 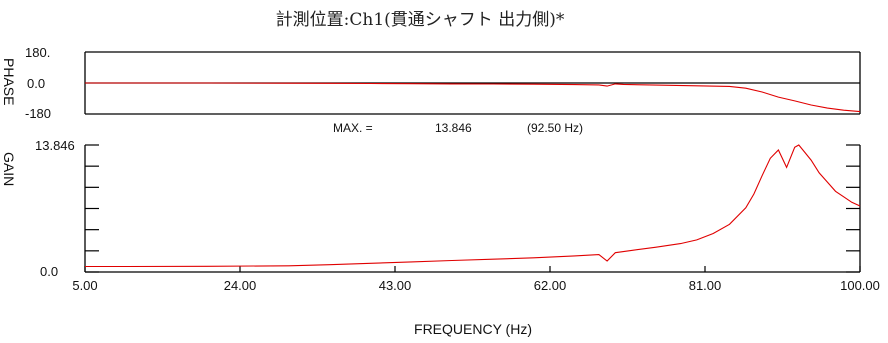 I want to click on chart-title: 計測位置:Ch1(貫通シャフト 出力側)*, so click(x=420, y=20).